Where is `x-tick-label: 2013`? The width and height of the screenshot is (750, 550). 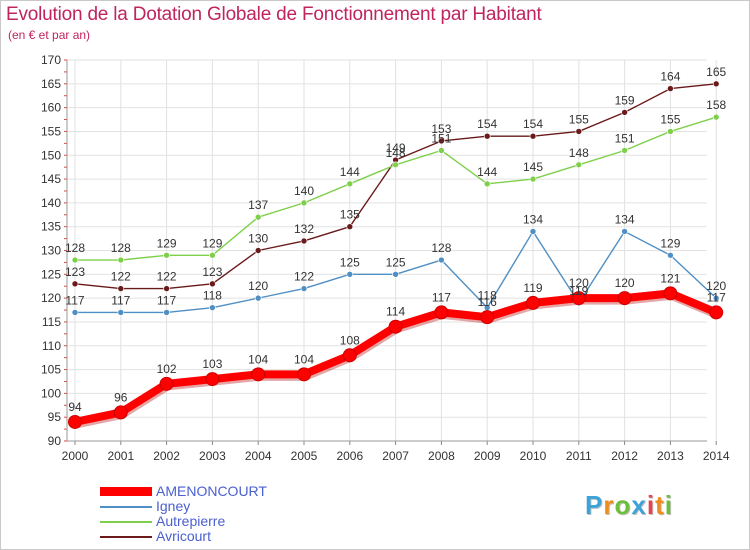
x-tick-label: 2013 is located at coordinates (670, 456).